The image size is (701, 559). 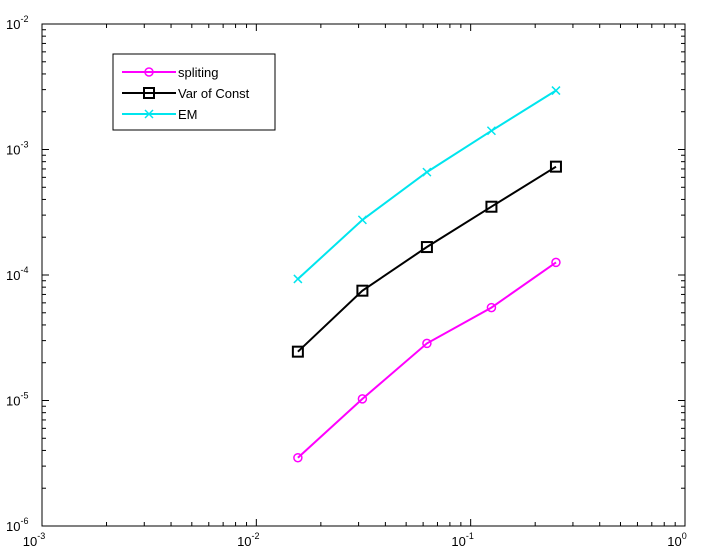 What do you see at coordinates (17, 400) in the screenshot?
I see `y-tick-label: 10⁻⁵` at bounding box center [17, 400].